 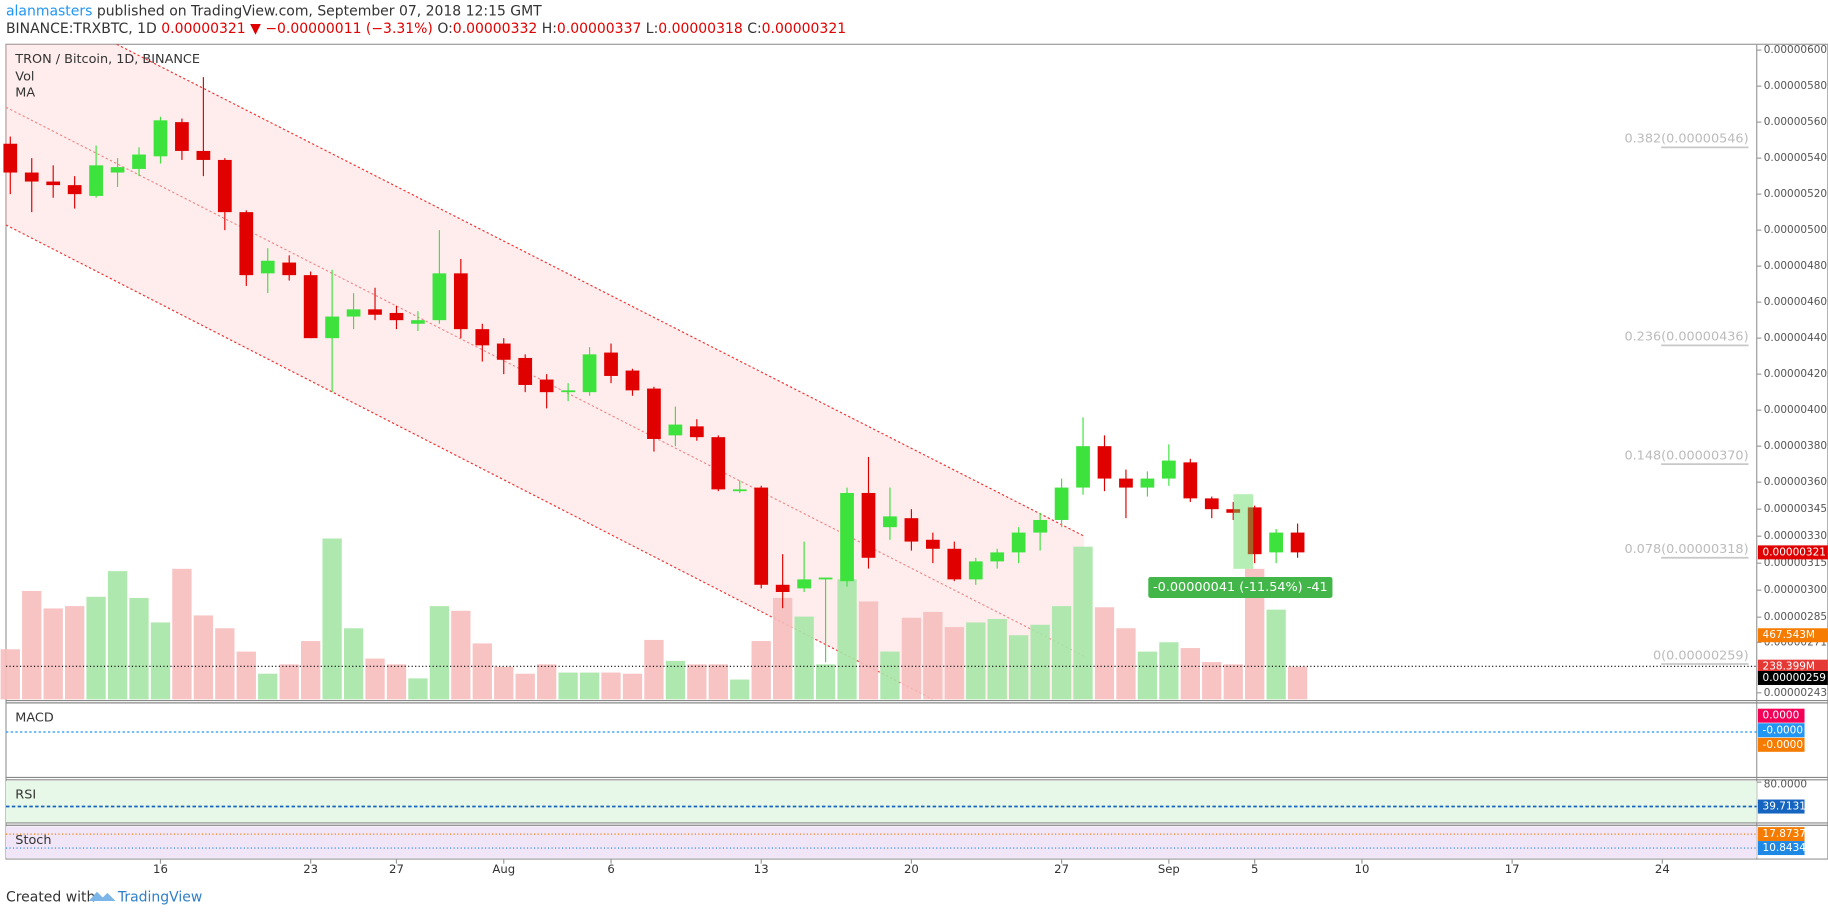 What do you see at coordinates (1795, 266) in the screenshot?
I see `y-tick-label: 0.00000480` at bounding box center [1795, 266].